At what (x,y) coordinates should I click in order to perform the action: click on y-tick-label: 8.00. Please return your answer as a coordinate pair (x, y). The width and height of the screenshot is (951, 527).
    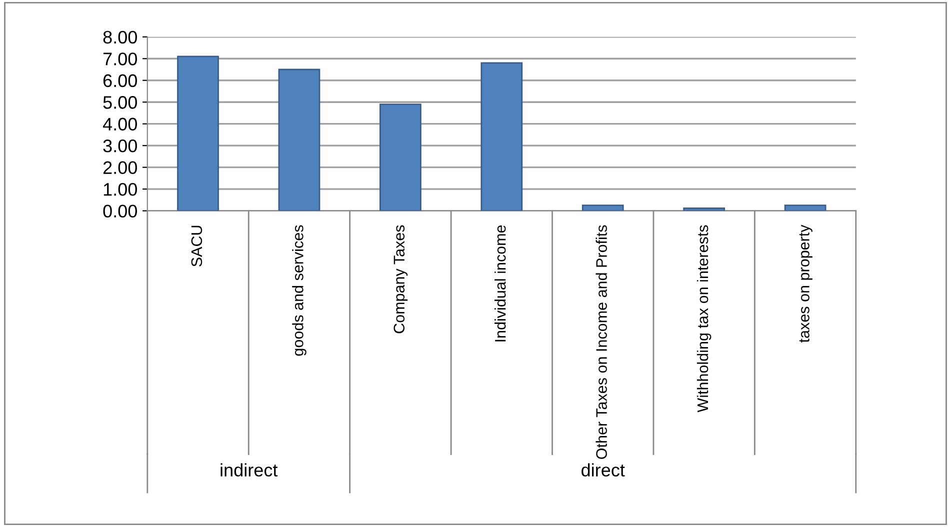
    Looking at the image, I should click on (120, 37).